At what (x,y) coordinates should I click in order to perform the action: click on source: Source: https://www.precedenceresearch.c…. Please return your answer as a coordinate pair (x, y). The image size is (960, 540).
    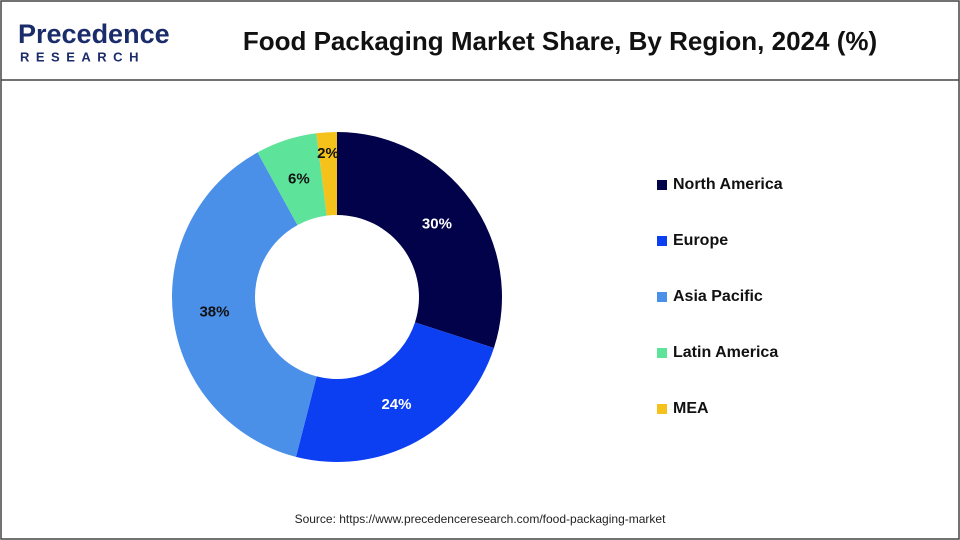
    Looking at the image, I should click on (481, 519).